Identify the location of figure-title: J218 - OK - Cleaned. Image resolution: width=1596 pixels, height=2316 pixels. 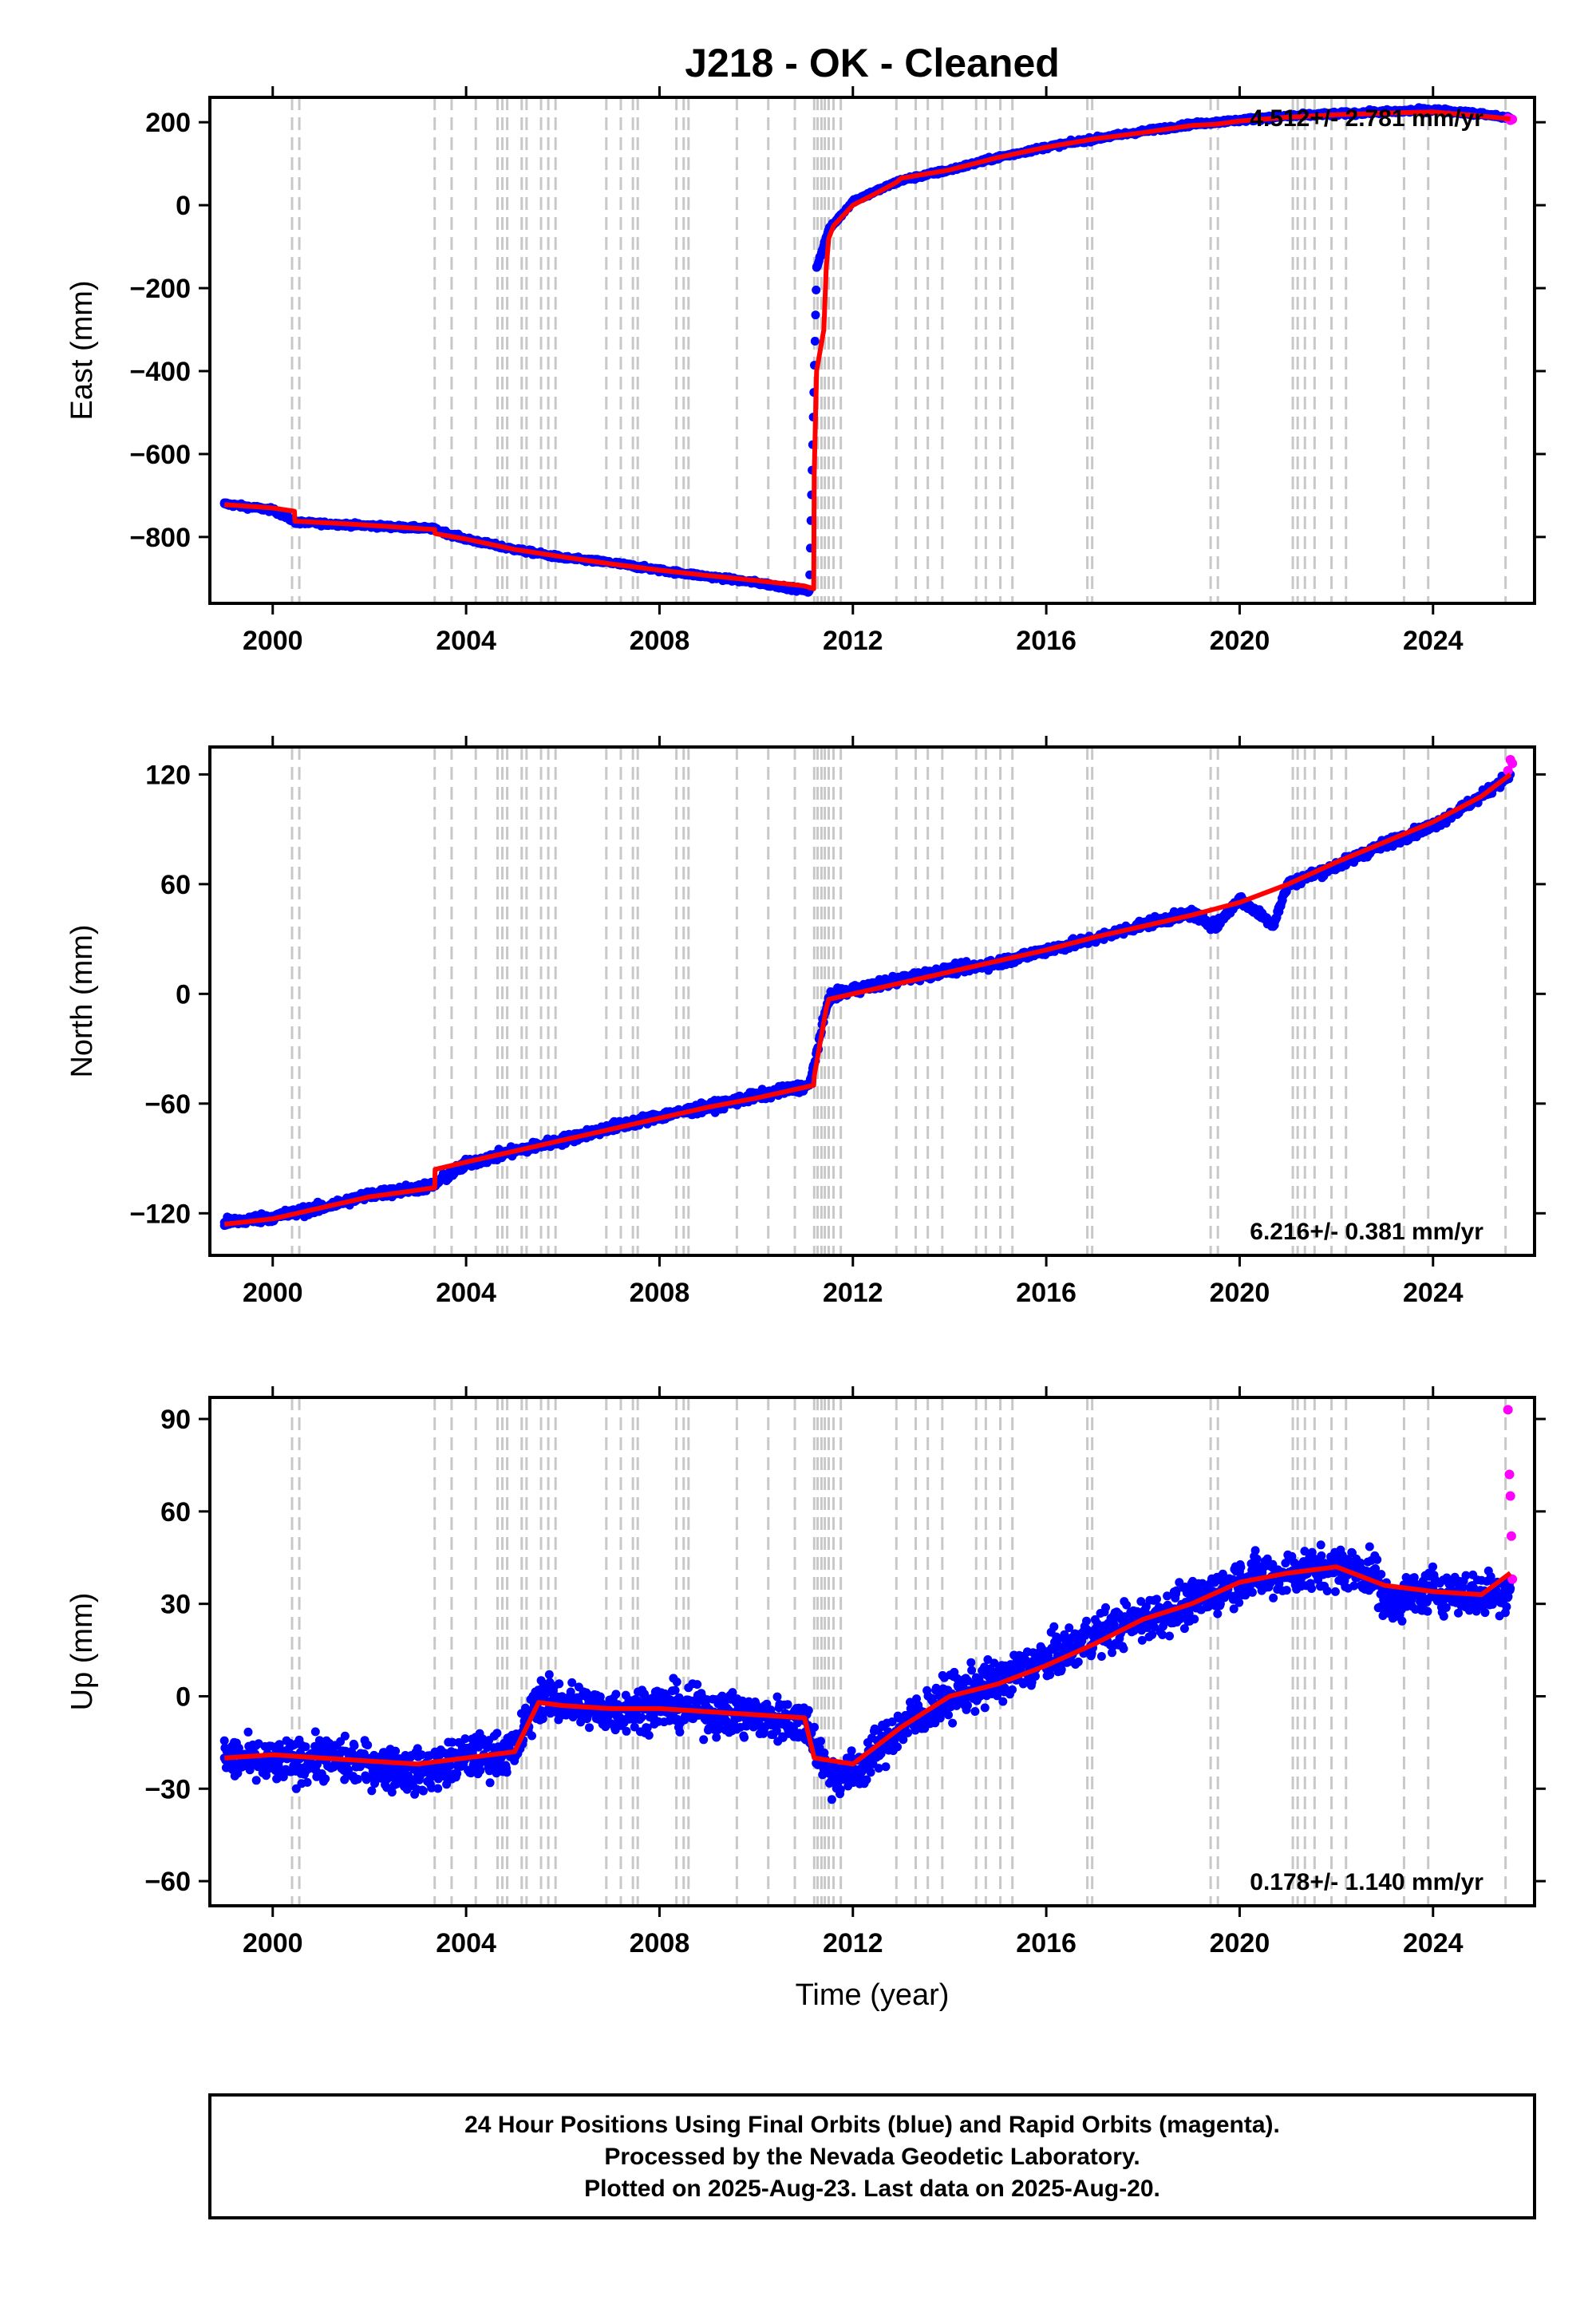
(873, 63).